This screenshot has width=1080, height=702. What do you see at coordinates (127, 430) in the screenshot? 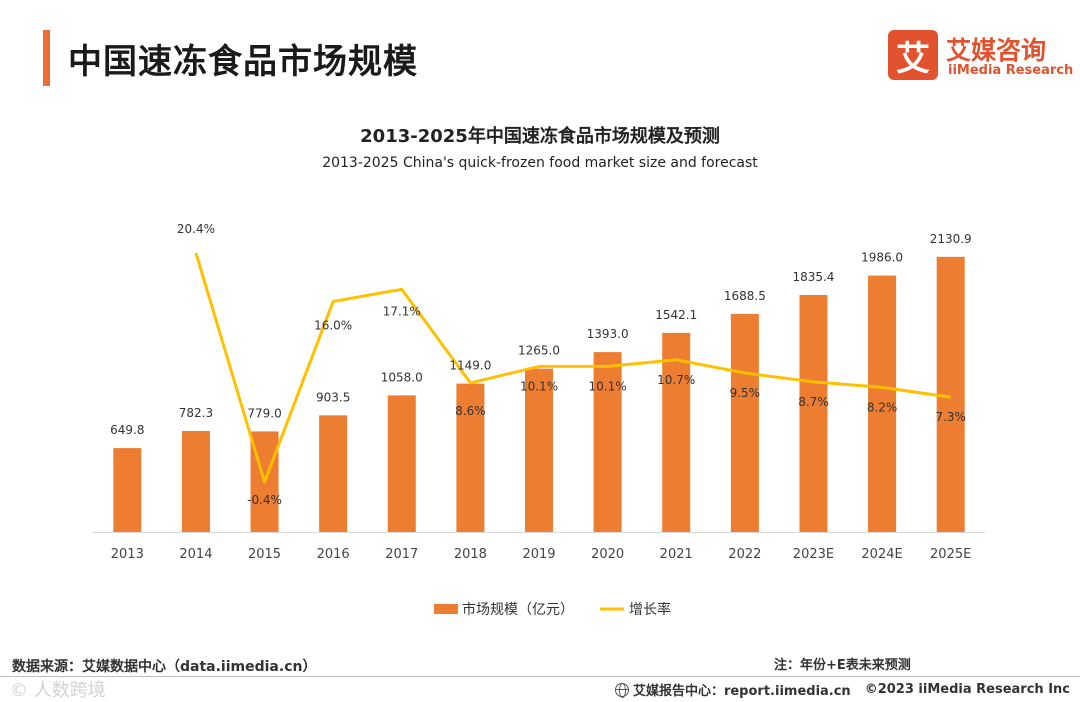
I see `bar-value-label-2013: 649.8` at bounding box center [127, 430].